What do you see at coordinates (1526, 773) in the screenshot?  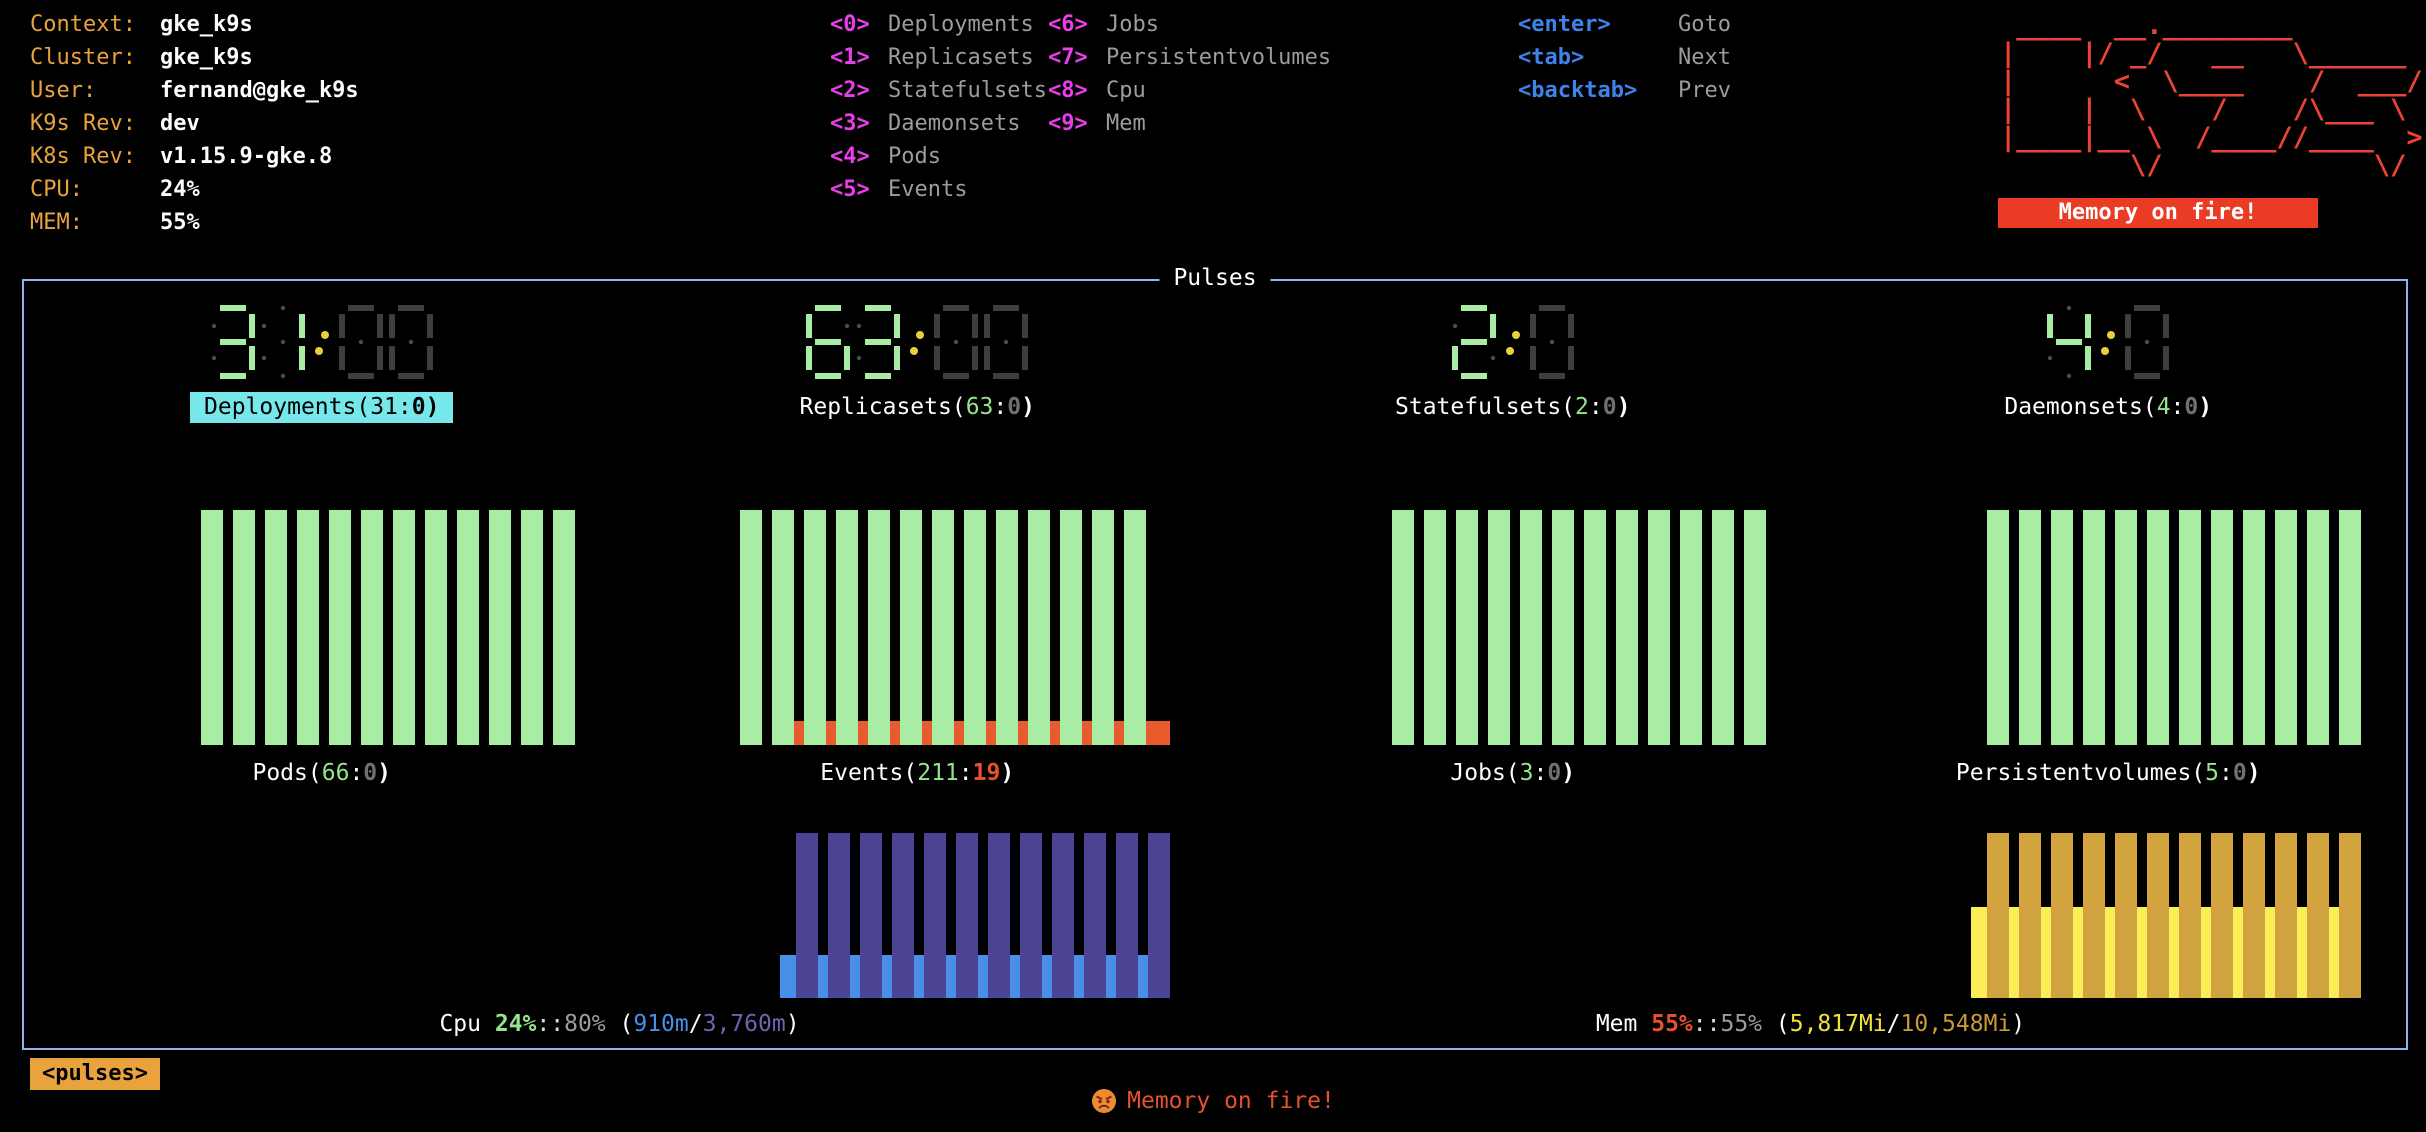 I see `label-part: 3` at bounding box center [1526, 773].